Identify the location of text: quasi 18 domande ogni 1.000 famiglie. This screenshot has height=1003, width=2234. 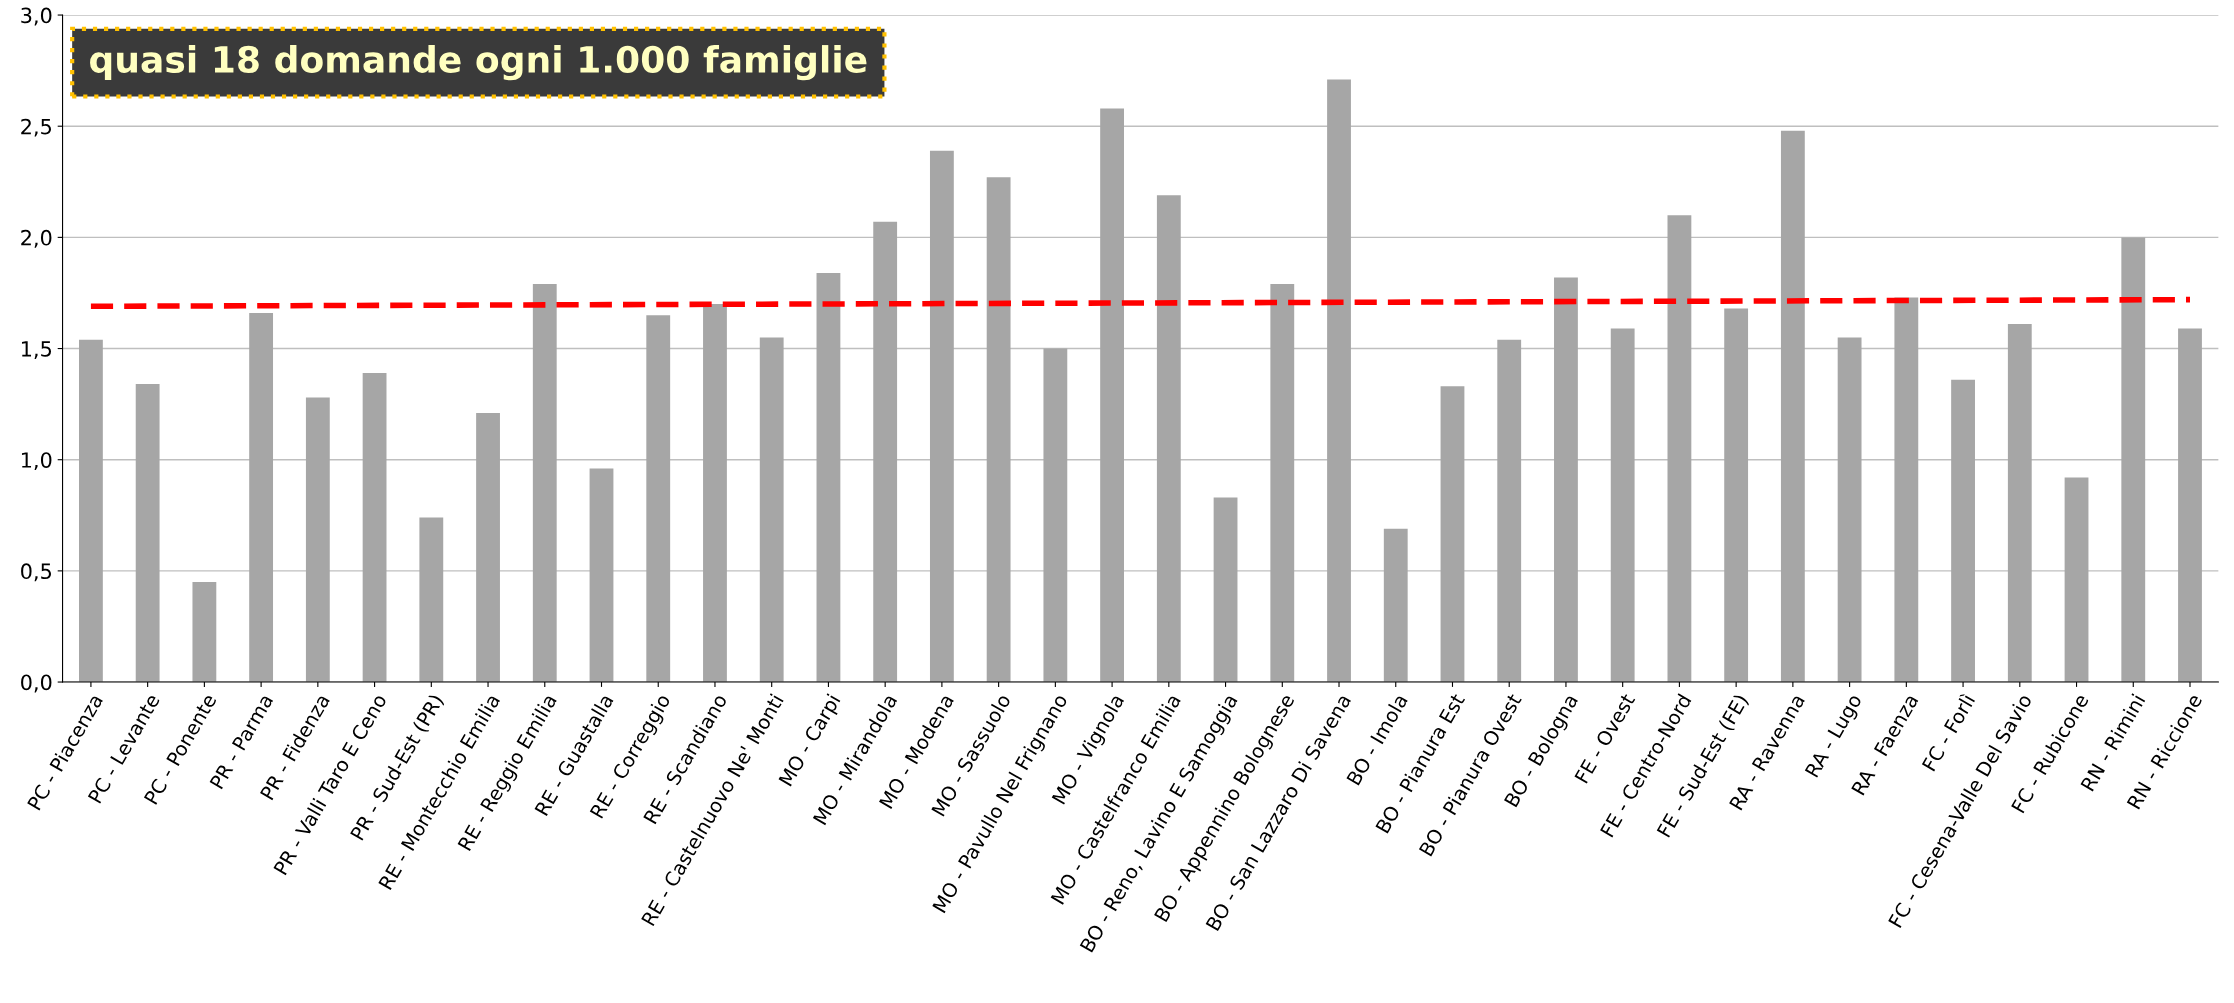
(478, 63).